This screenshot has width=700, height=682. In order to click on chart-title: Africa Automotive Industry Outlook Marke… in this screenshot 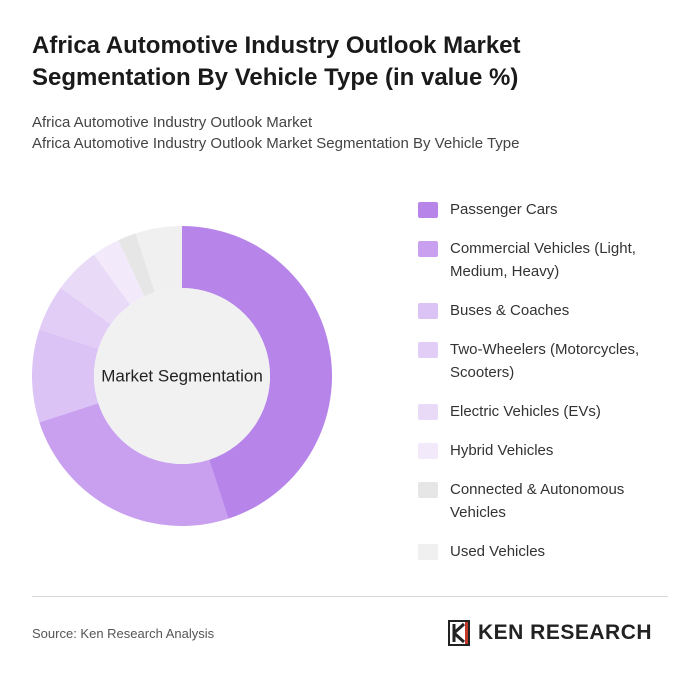, I will do `click(276, 61)`.